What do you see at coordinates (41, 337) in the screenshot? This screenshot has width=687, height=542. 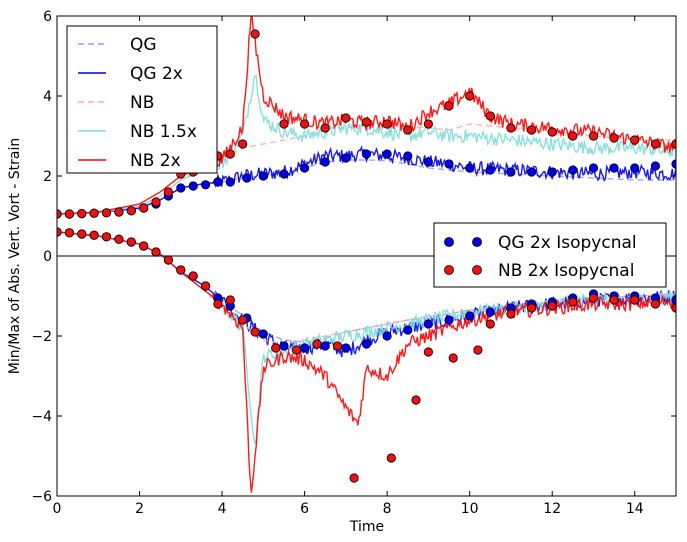 I see `y-tick-label: −2` at bounding box center [41, 337].